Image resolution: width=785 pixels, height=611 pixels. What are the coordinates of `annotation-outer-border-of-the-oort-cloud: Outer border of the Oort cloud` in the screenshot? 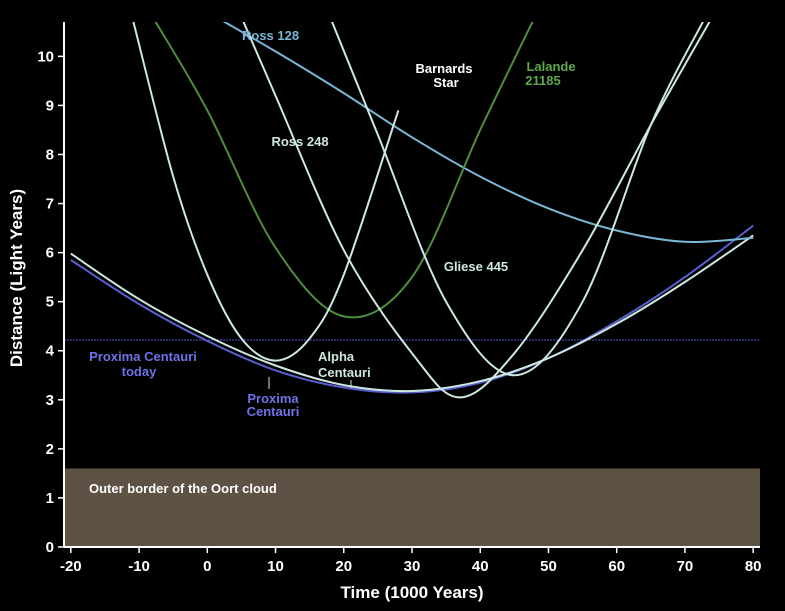 It's located at (183, 488).